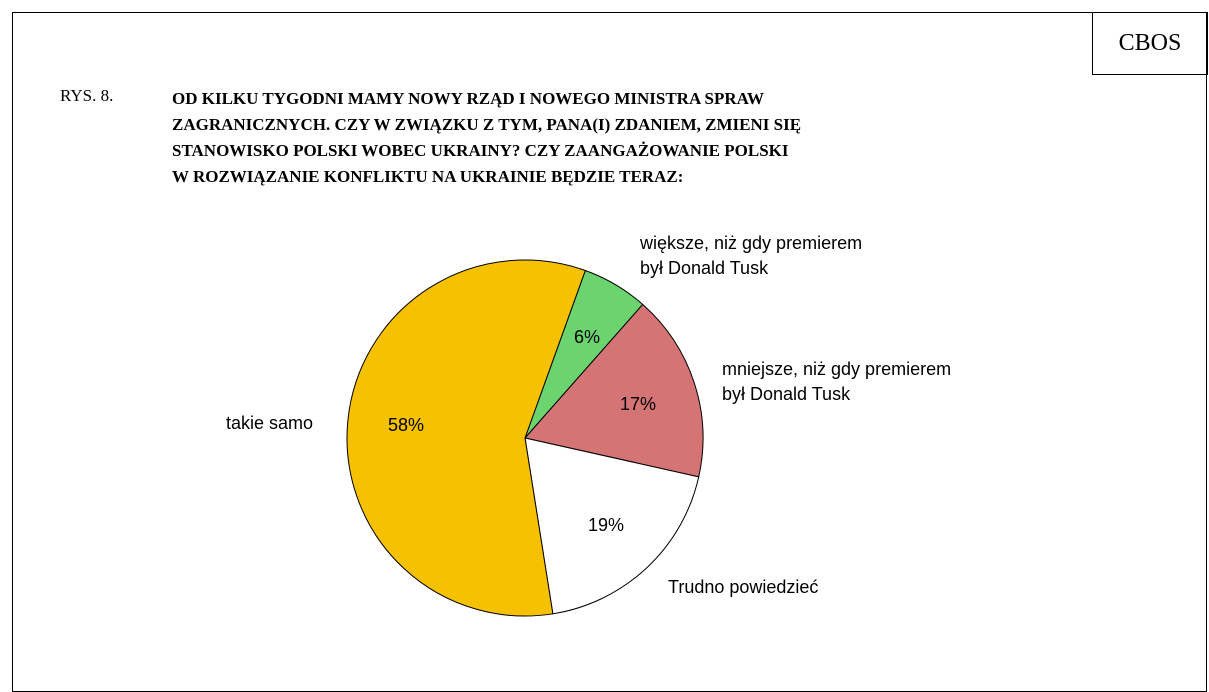 This screenshot has height=692, width=1209. I want to click on source: CBOS, so click(1150, 43).